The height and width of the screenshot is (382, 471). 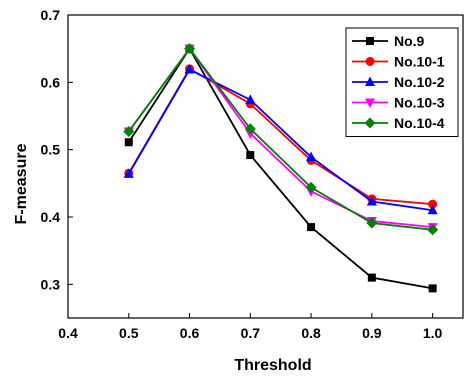 What do you see at coordinates (311, 333) in the screenshot?
I see `x-tick-label: 0.8` at bounding box center [311, 333].